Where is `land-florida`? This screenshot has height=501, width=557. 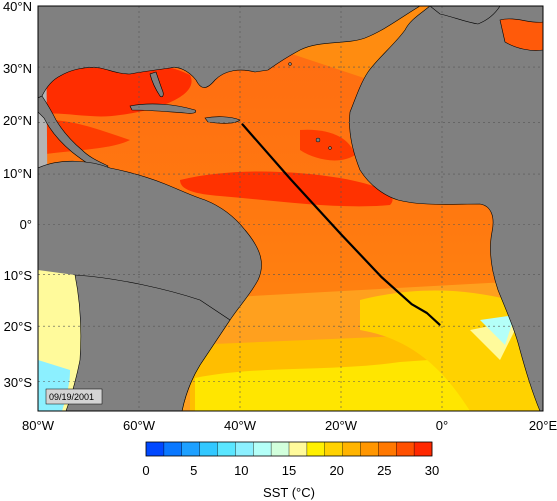
land-florida is located at coordinates (156, 84).